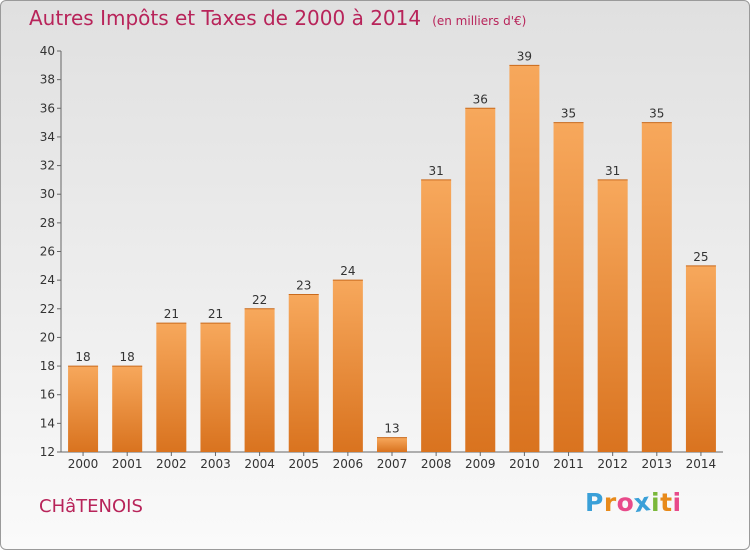 This screenshot has width=750, height=550. What do you see at coordinates (259, 380) in the screenshot?
I see `bar-2004` at bounding box center [259, 380].